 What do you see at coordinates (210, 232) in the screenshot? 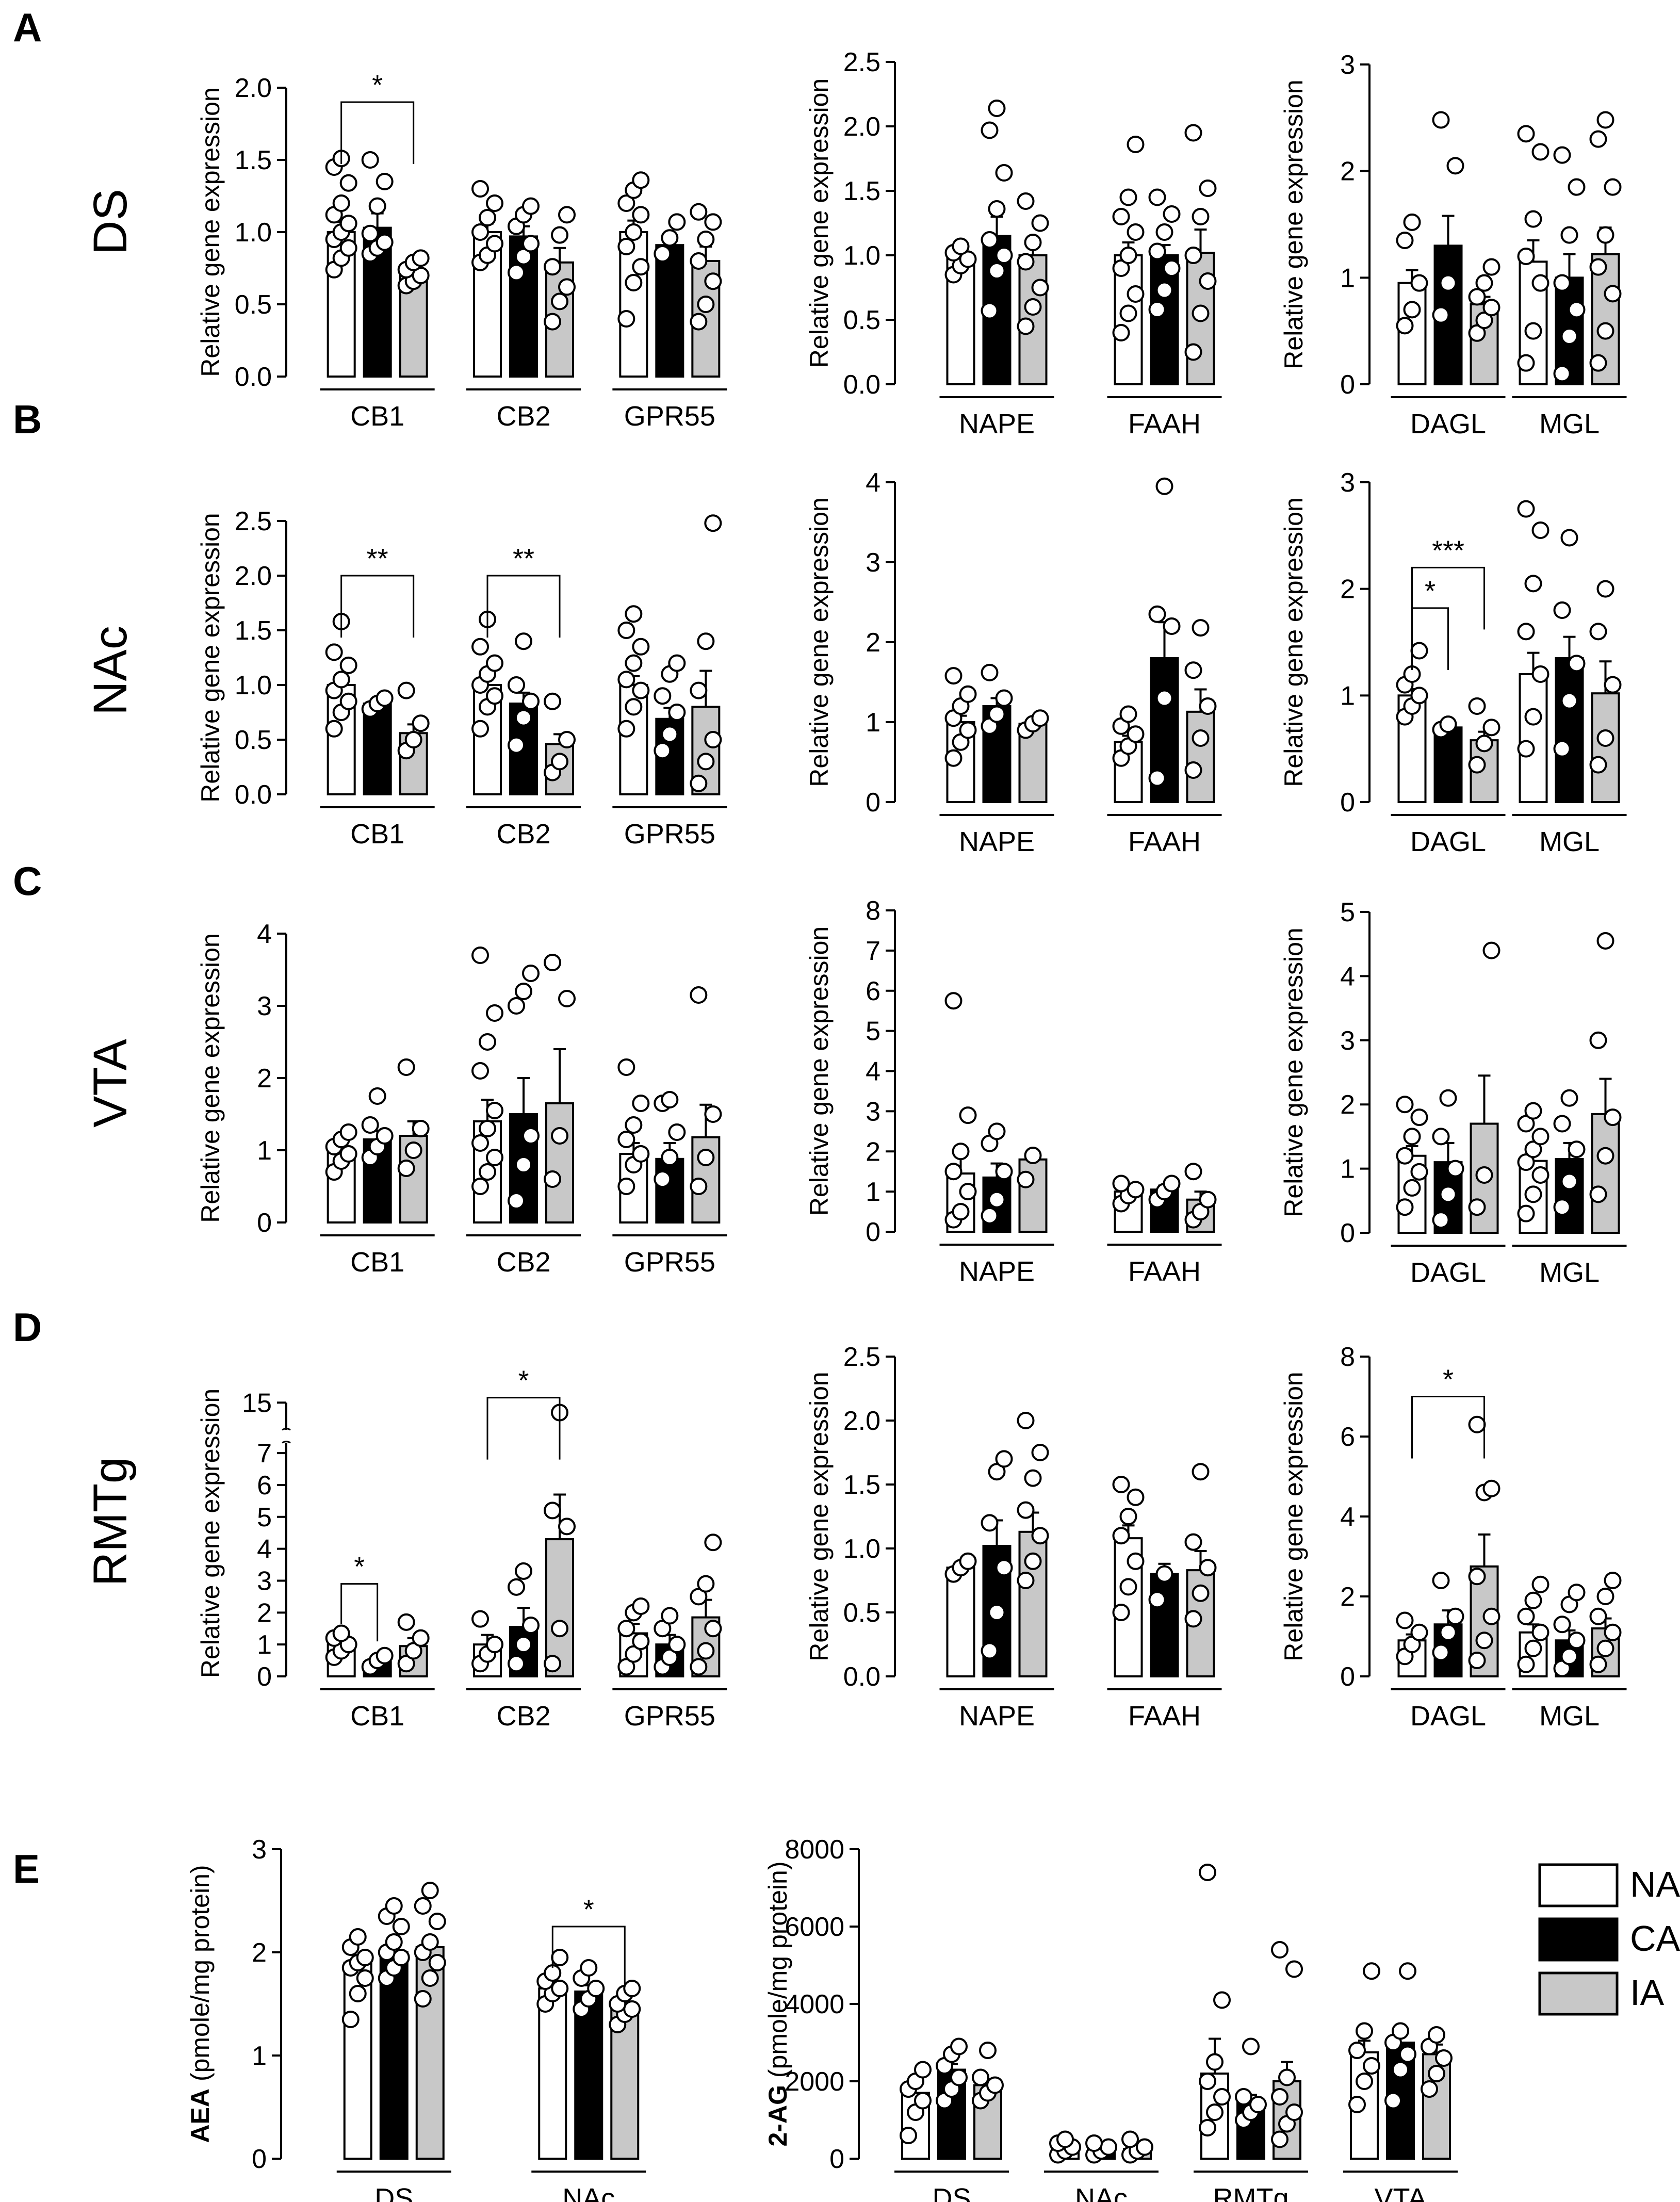
I see `y-axis-label: Relative gene expression` at bounding box center [210, 232].